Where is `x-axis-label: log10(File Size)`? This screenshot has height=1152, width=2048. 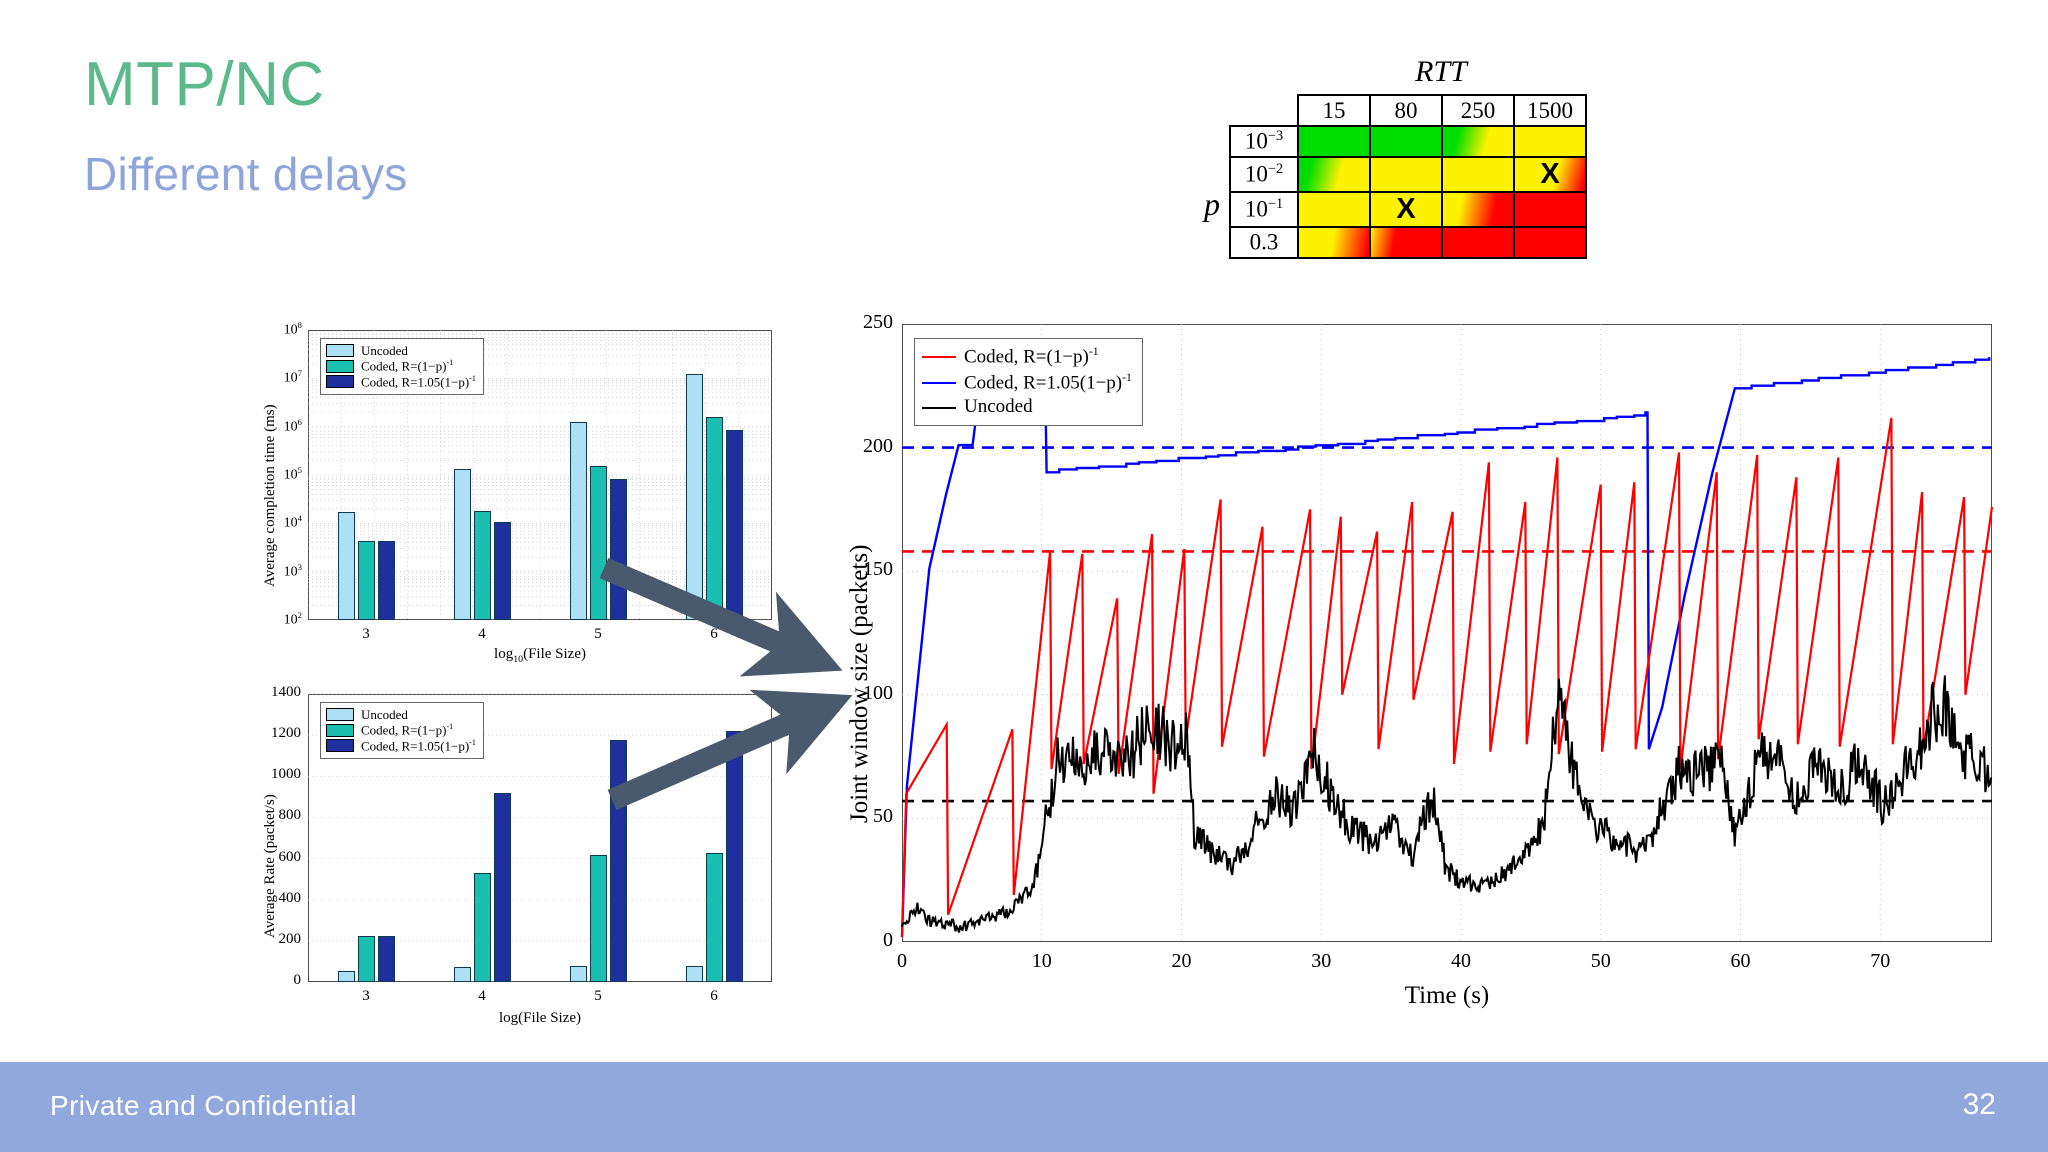 x-axis-label: log10(File Size) is located at coordinates (540, 655).